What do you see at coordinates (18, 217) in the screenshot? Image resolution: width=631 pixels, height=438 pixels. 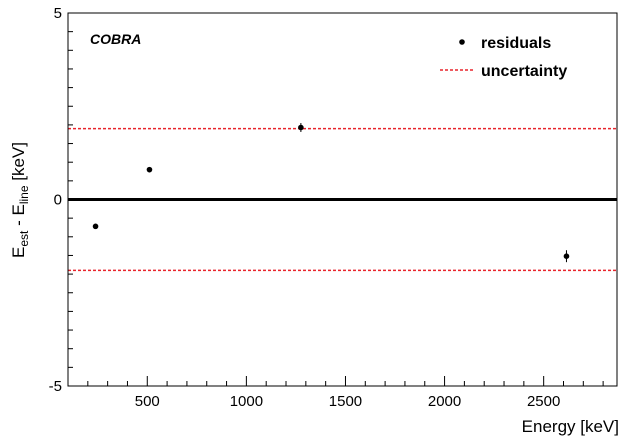 I see `y-title-mid: - E` at bounding box center [18, 217].